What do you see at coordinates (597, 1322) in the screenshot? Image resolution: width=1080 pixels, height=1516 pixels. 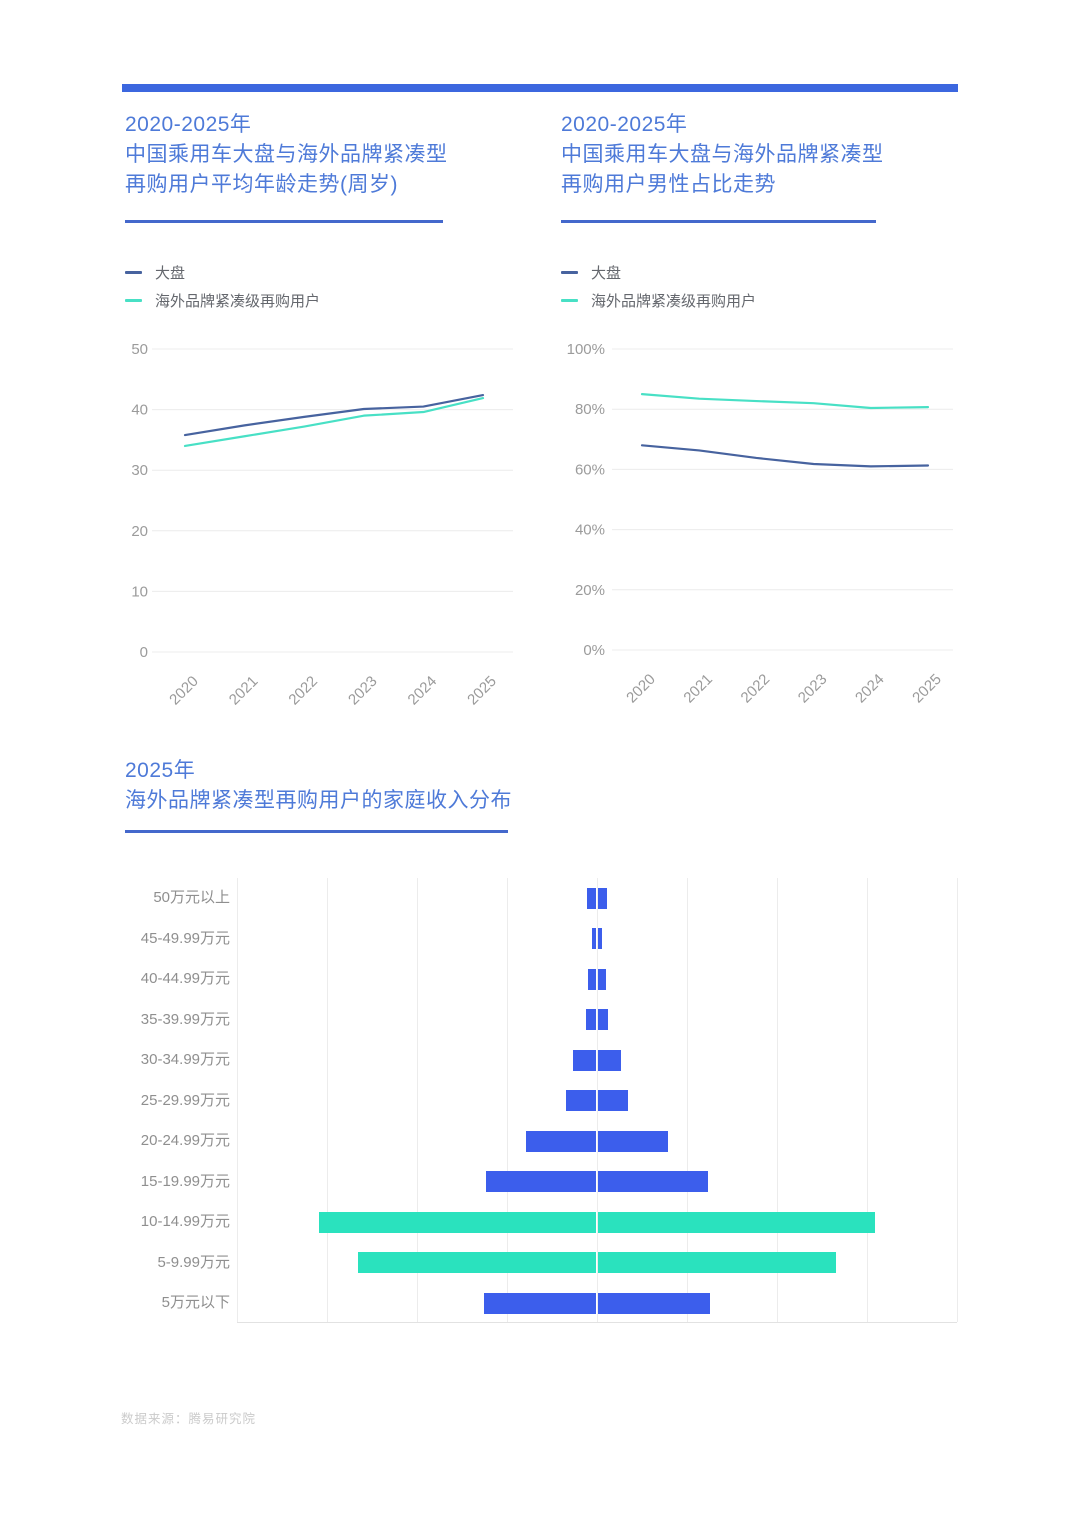 I see `x-axis-line` at bounding box center [597, 1322].